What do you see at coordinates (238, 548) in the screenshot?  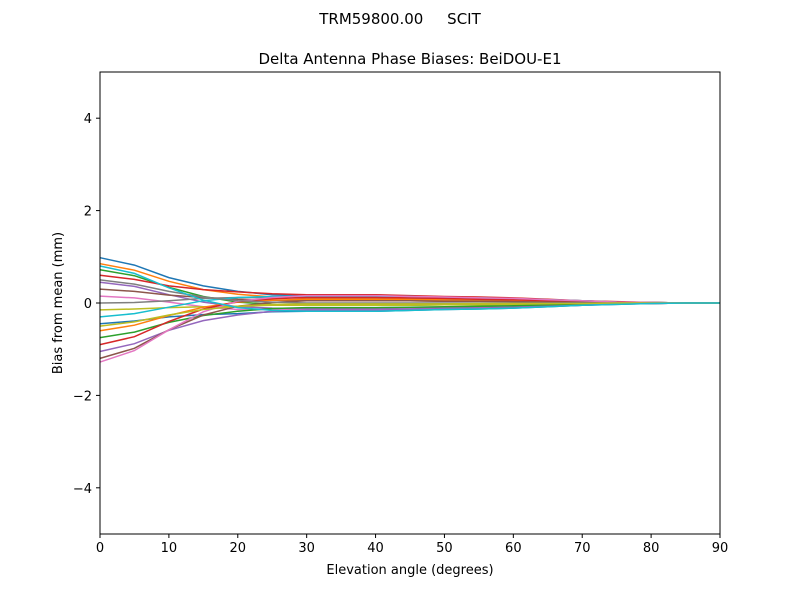 I see `x-tick-label: 20` at bounding box center [238, 548].